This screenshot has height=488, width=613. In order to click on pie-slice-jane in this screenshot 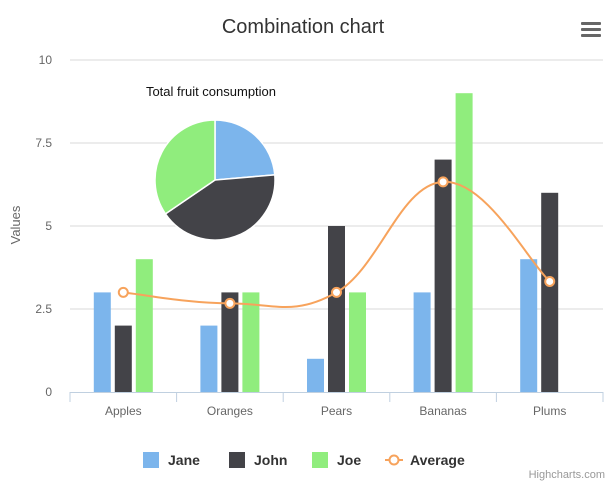, I will do `click(245, 150)`.